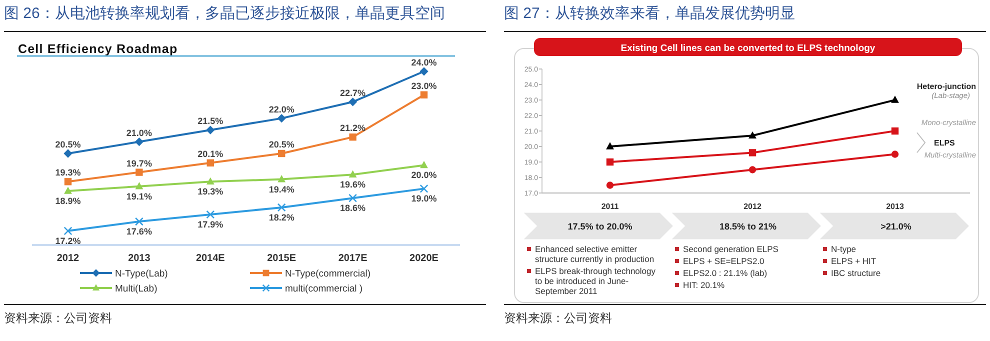 The image size is (990, 341). What do you see at coordinates (328, 274) in the screenshot?
I see `legend-label: N-Type(commercial)` at bounding box center [328, 274].